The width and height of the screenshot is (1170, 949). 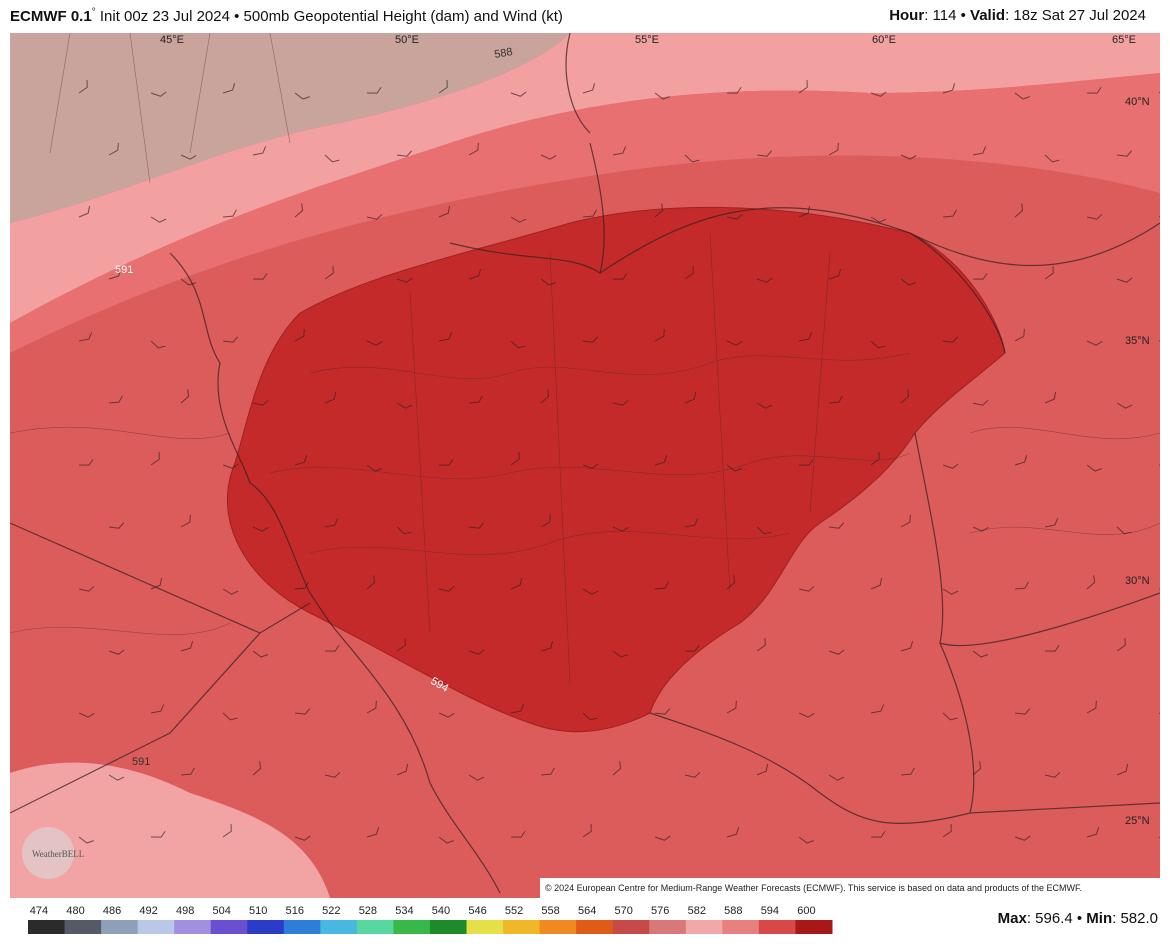 I want to click on watermark: WeatherBELL, so click(x=58, y=854).